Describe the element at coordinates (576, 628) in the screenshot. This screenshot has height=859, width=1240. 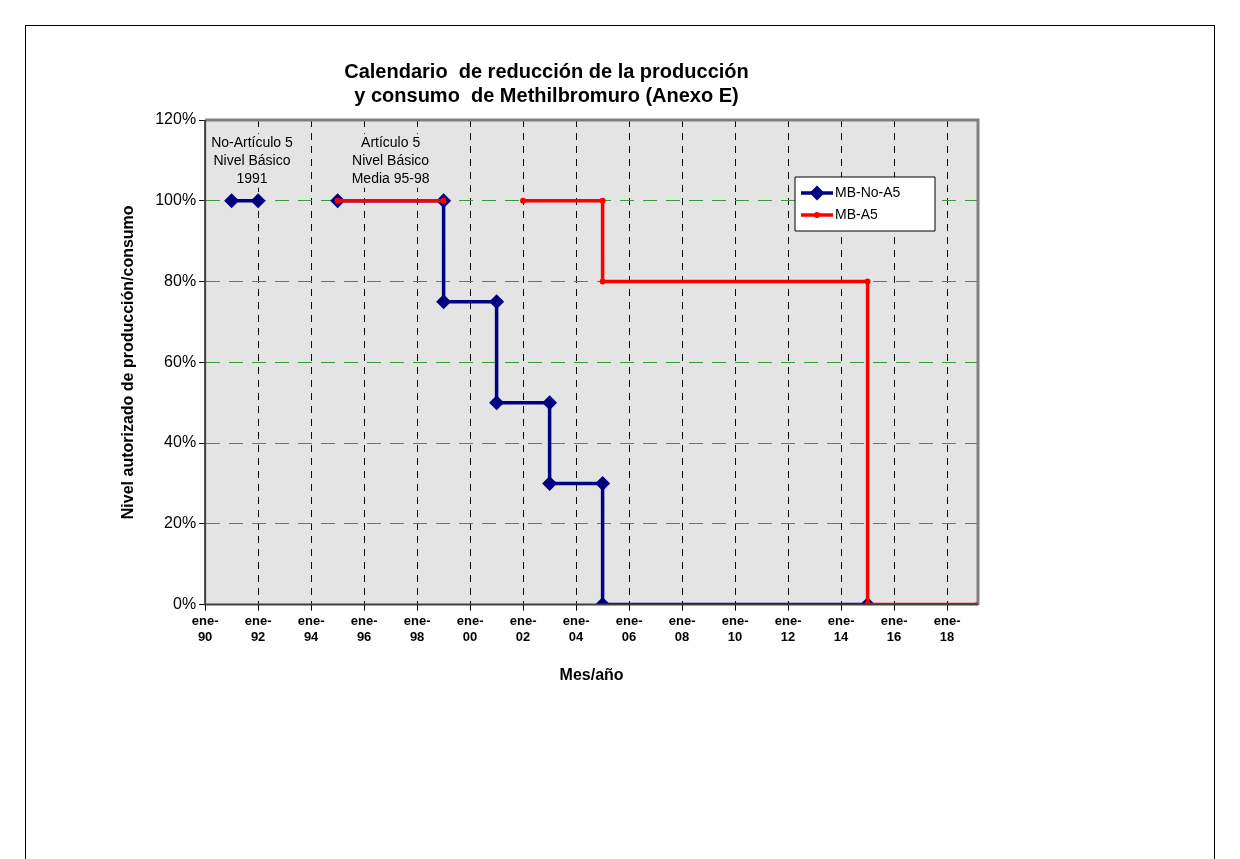
I see `x-tick-label: ene-04` at that location.